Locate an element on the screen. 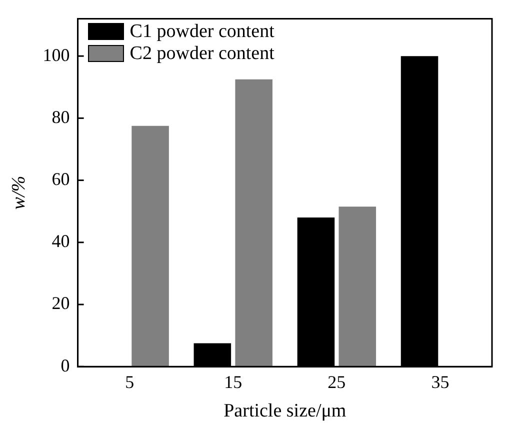 This screenshot has width=508, height=423. y-tick-label: 100 is located at coordinates (56, 54).